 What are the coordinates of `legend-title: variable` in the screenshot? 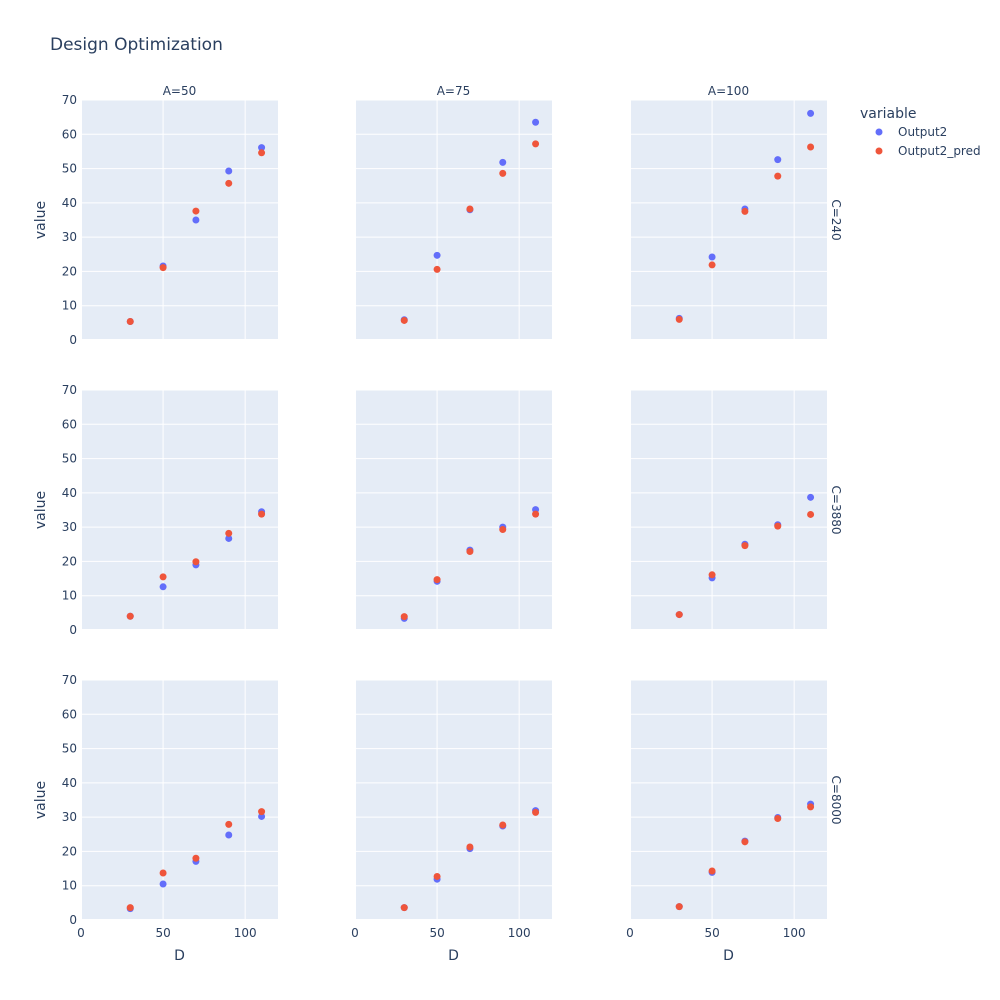 It's located at (888, 114).